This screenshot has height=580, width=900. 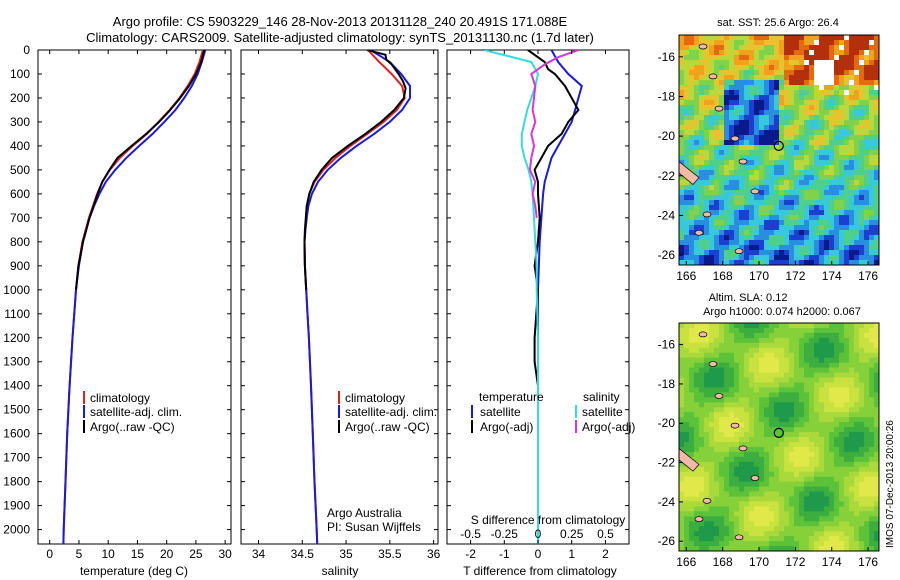 I want to click on salinity-satellite-line, so click(x=357, y=297).